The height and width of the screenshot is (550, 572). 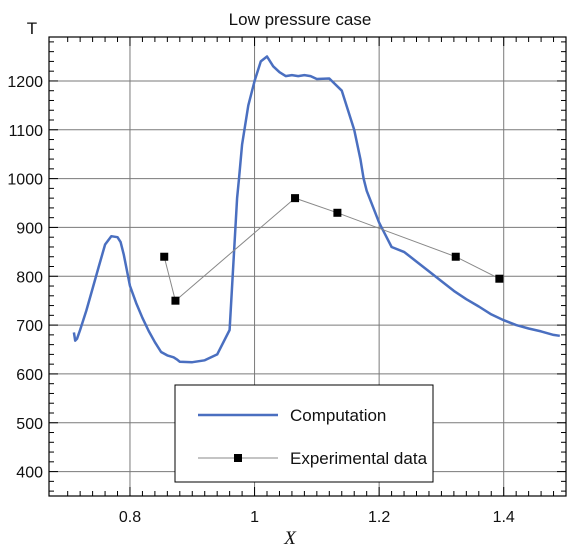 I want to click on x-axis-label: X, so click(x=290, y=538).